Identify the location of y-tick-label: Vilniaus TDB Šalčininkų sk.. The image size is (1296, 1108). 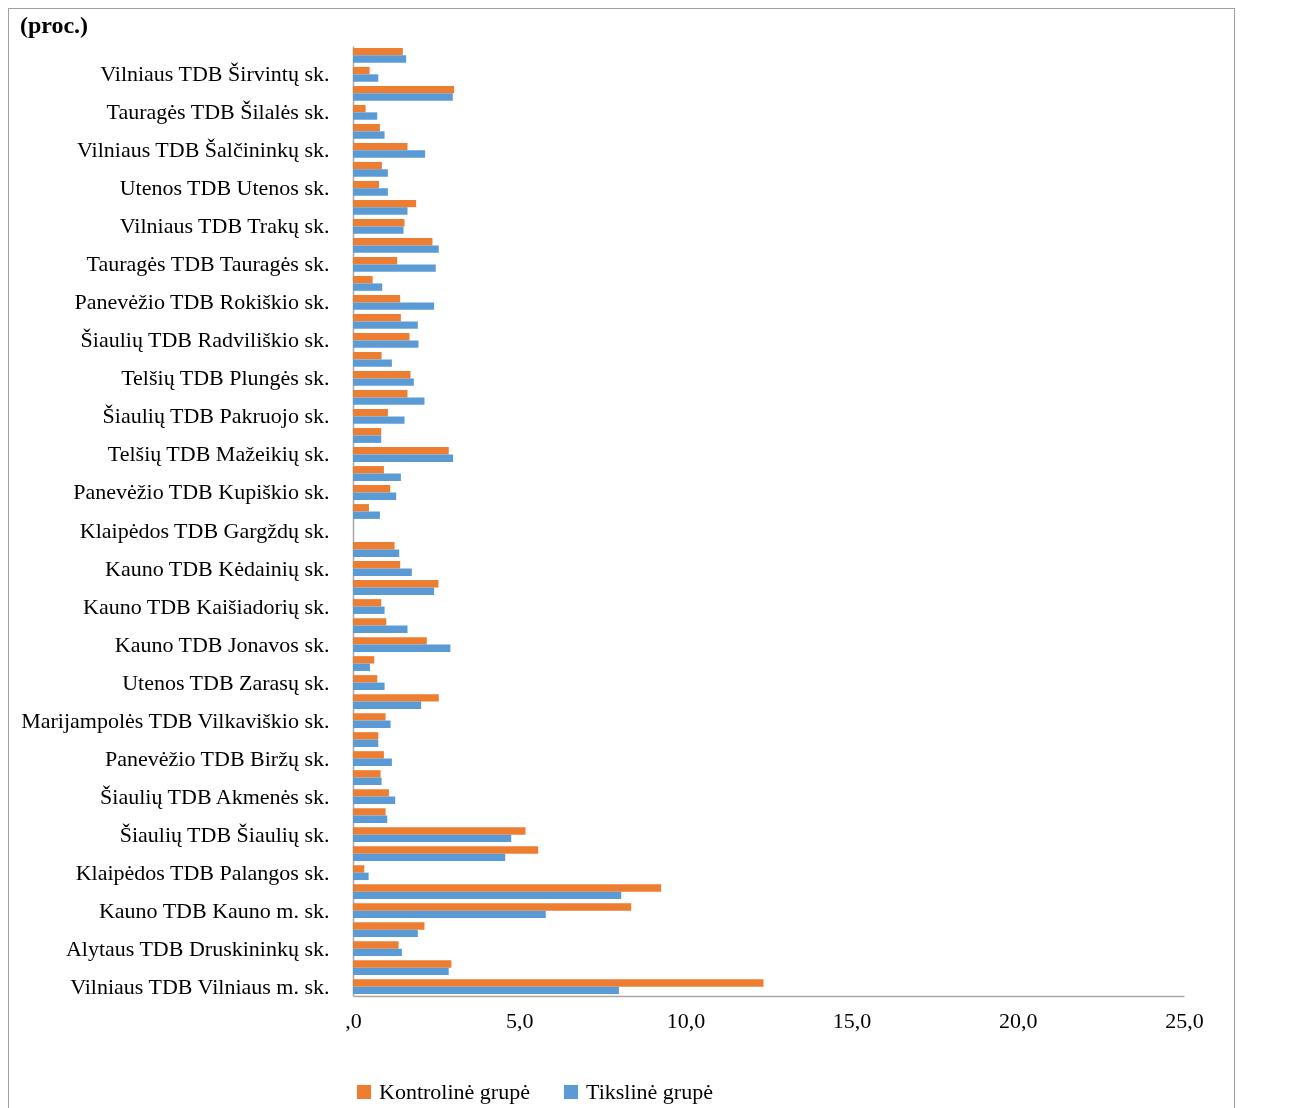
(203, 150).